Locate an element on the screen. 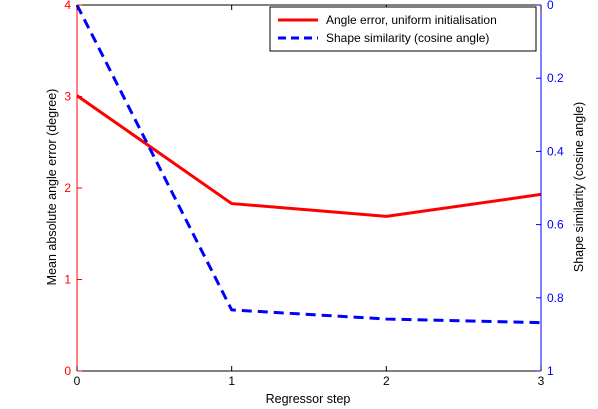  x-tick-label: 0 is located at coordinates (77, 381).